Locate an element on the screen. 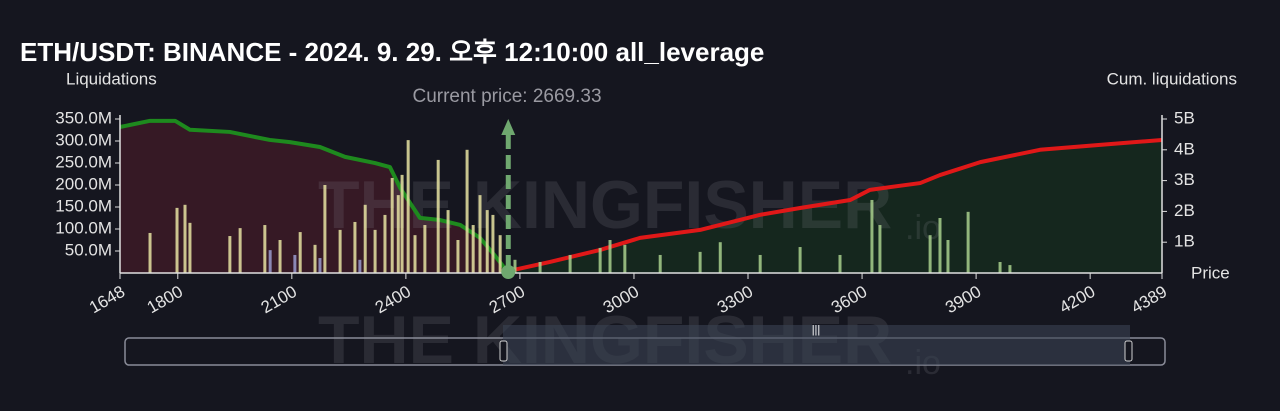 The width and height of the screenshot is (1280, 411). y-axis-label: Liquidations is located at coordinates (111, 78).